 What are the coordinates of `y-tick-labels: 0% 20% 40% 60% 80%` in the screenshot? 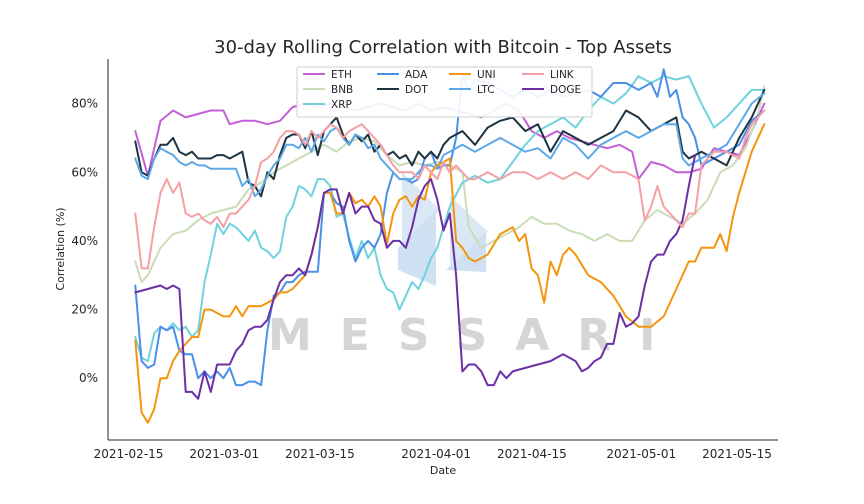 It's located at (84, 241).